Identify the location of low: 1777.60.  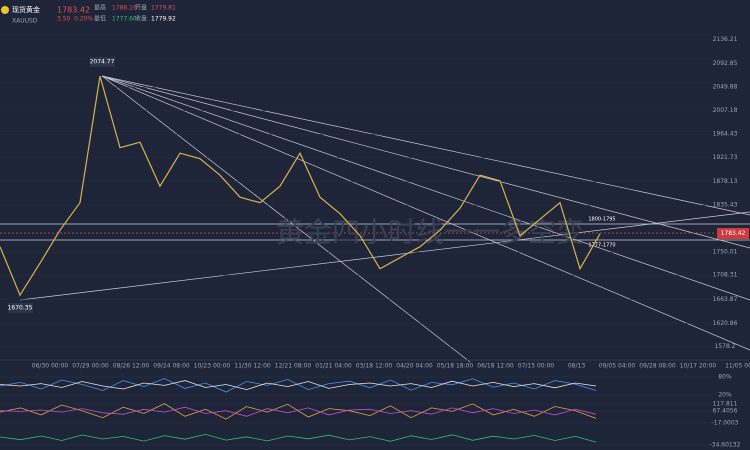
(124, 19).